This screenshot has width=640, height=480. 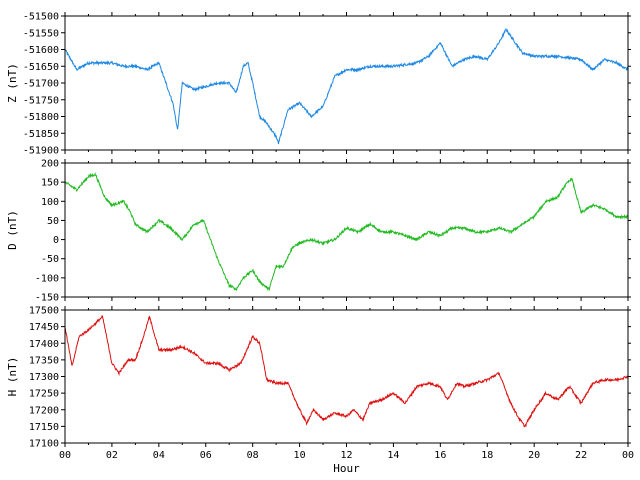 I want to click on x-tick-label: 16, so click(x=440, y=455).